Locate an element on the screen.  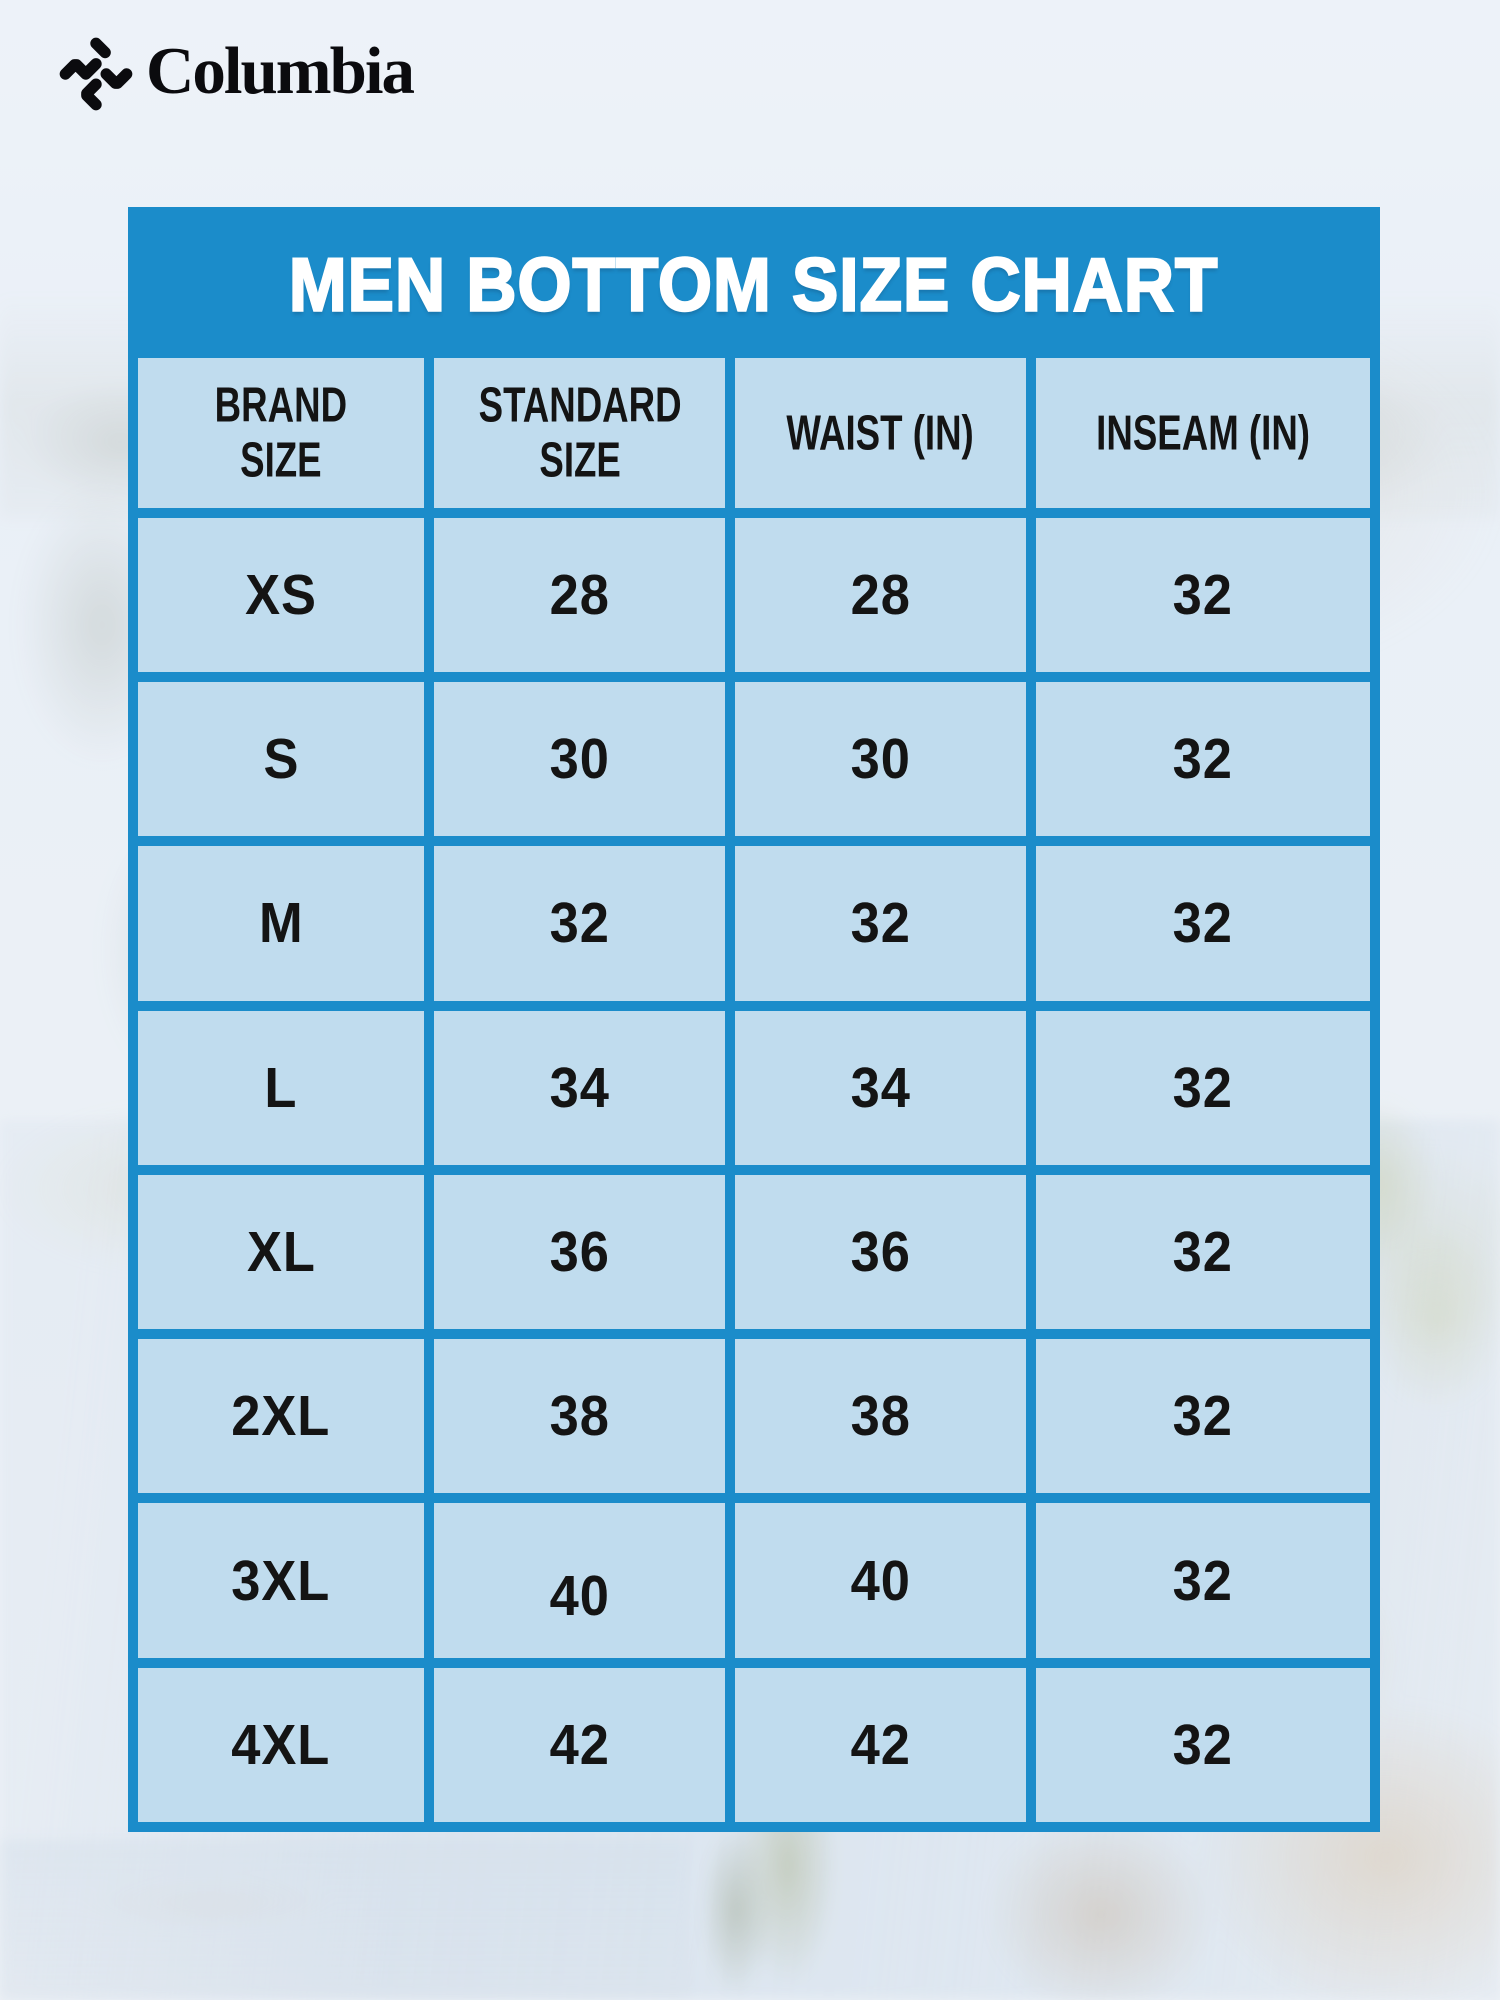
cell-value: 3XL is located at coordinates (281, 1580).